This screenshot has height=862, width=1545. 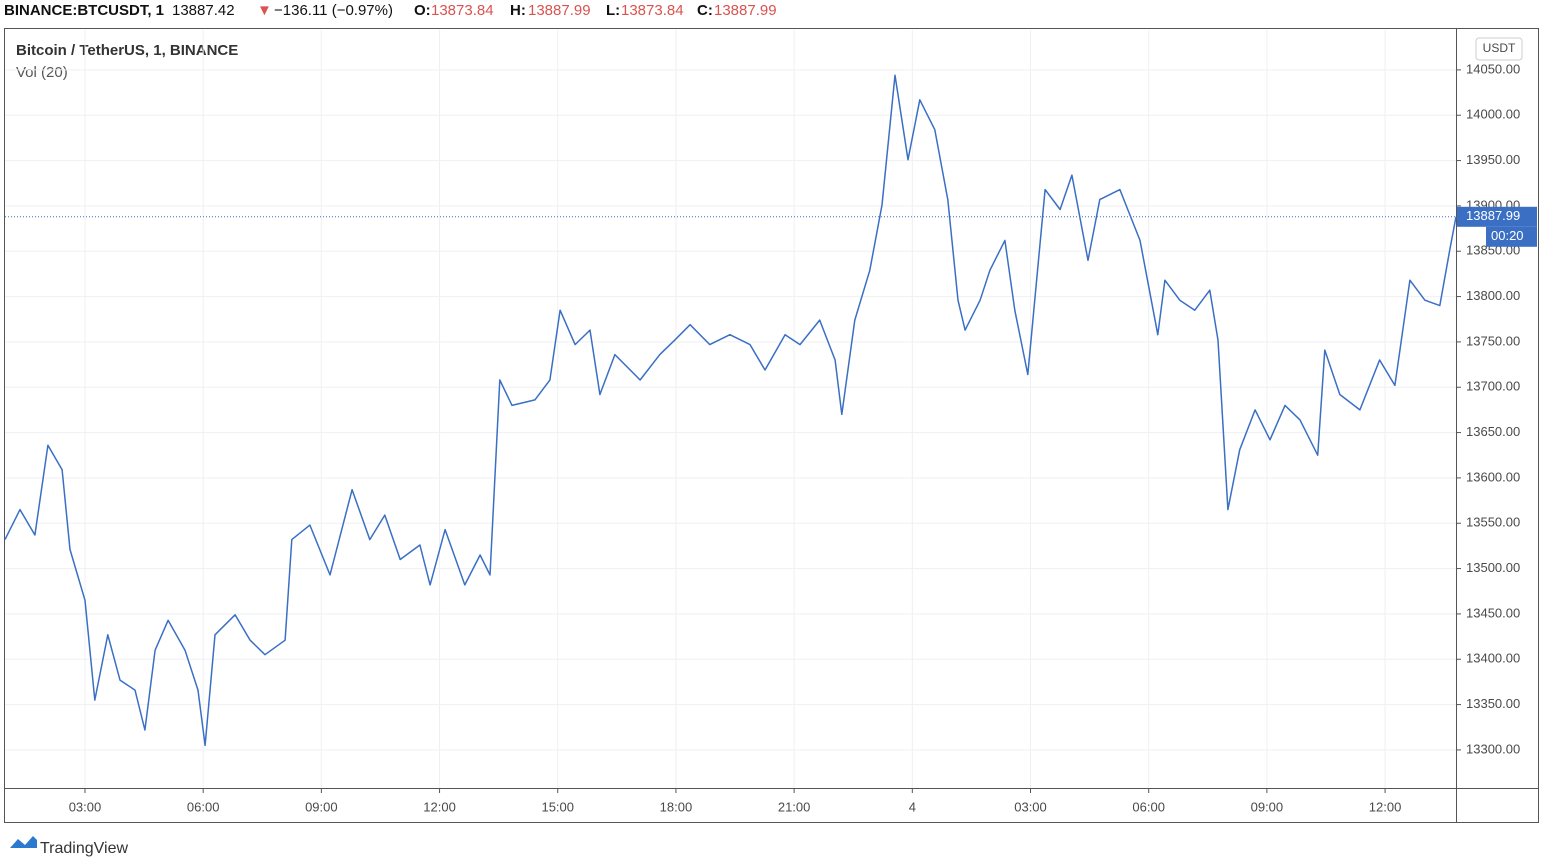 What do you see at coordinates (333, 10) in the screenshot?
I see `change: −136.11 (−0.97%)` at bounding box center [333, 10].